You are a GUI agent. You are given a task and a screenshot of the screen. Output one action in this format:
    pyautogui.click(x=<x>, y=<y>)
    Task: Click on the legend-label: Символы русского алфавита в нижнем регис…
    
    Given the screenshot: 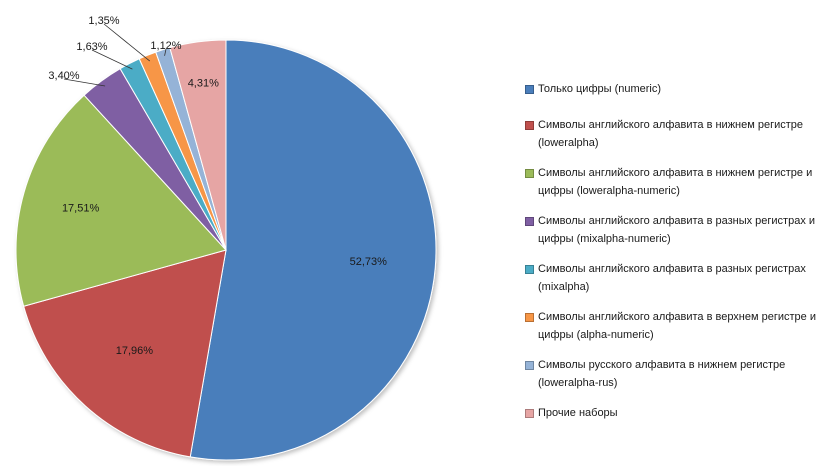 What is the action you would take?
    pyautogui.click(x=662, y=374)
    